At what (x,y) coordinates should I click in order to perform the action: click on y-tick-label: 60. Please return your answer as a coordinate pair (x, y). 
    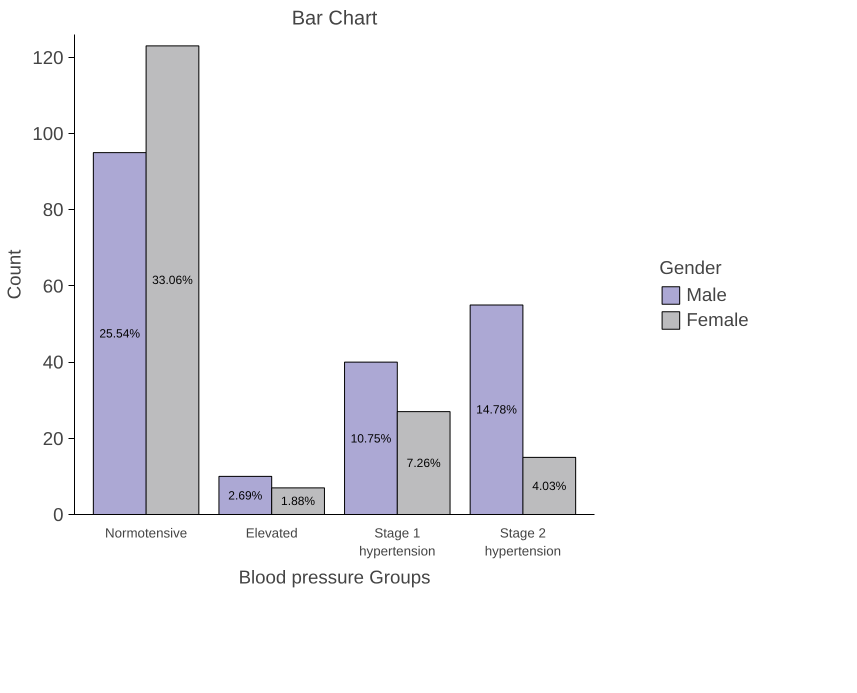
    Looking at the image, I should click on (53, 285).